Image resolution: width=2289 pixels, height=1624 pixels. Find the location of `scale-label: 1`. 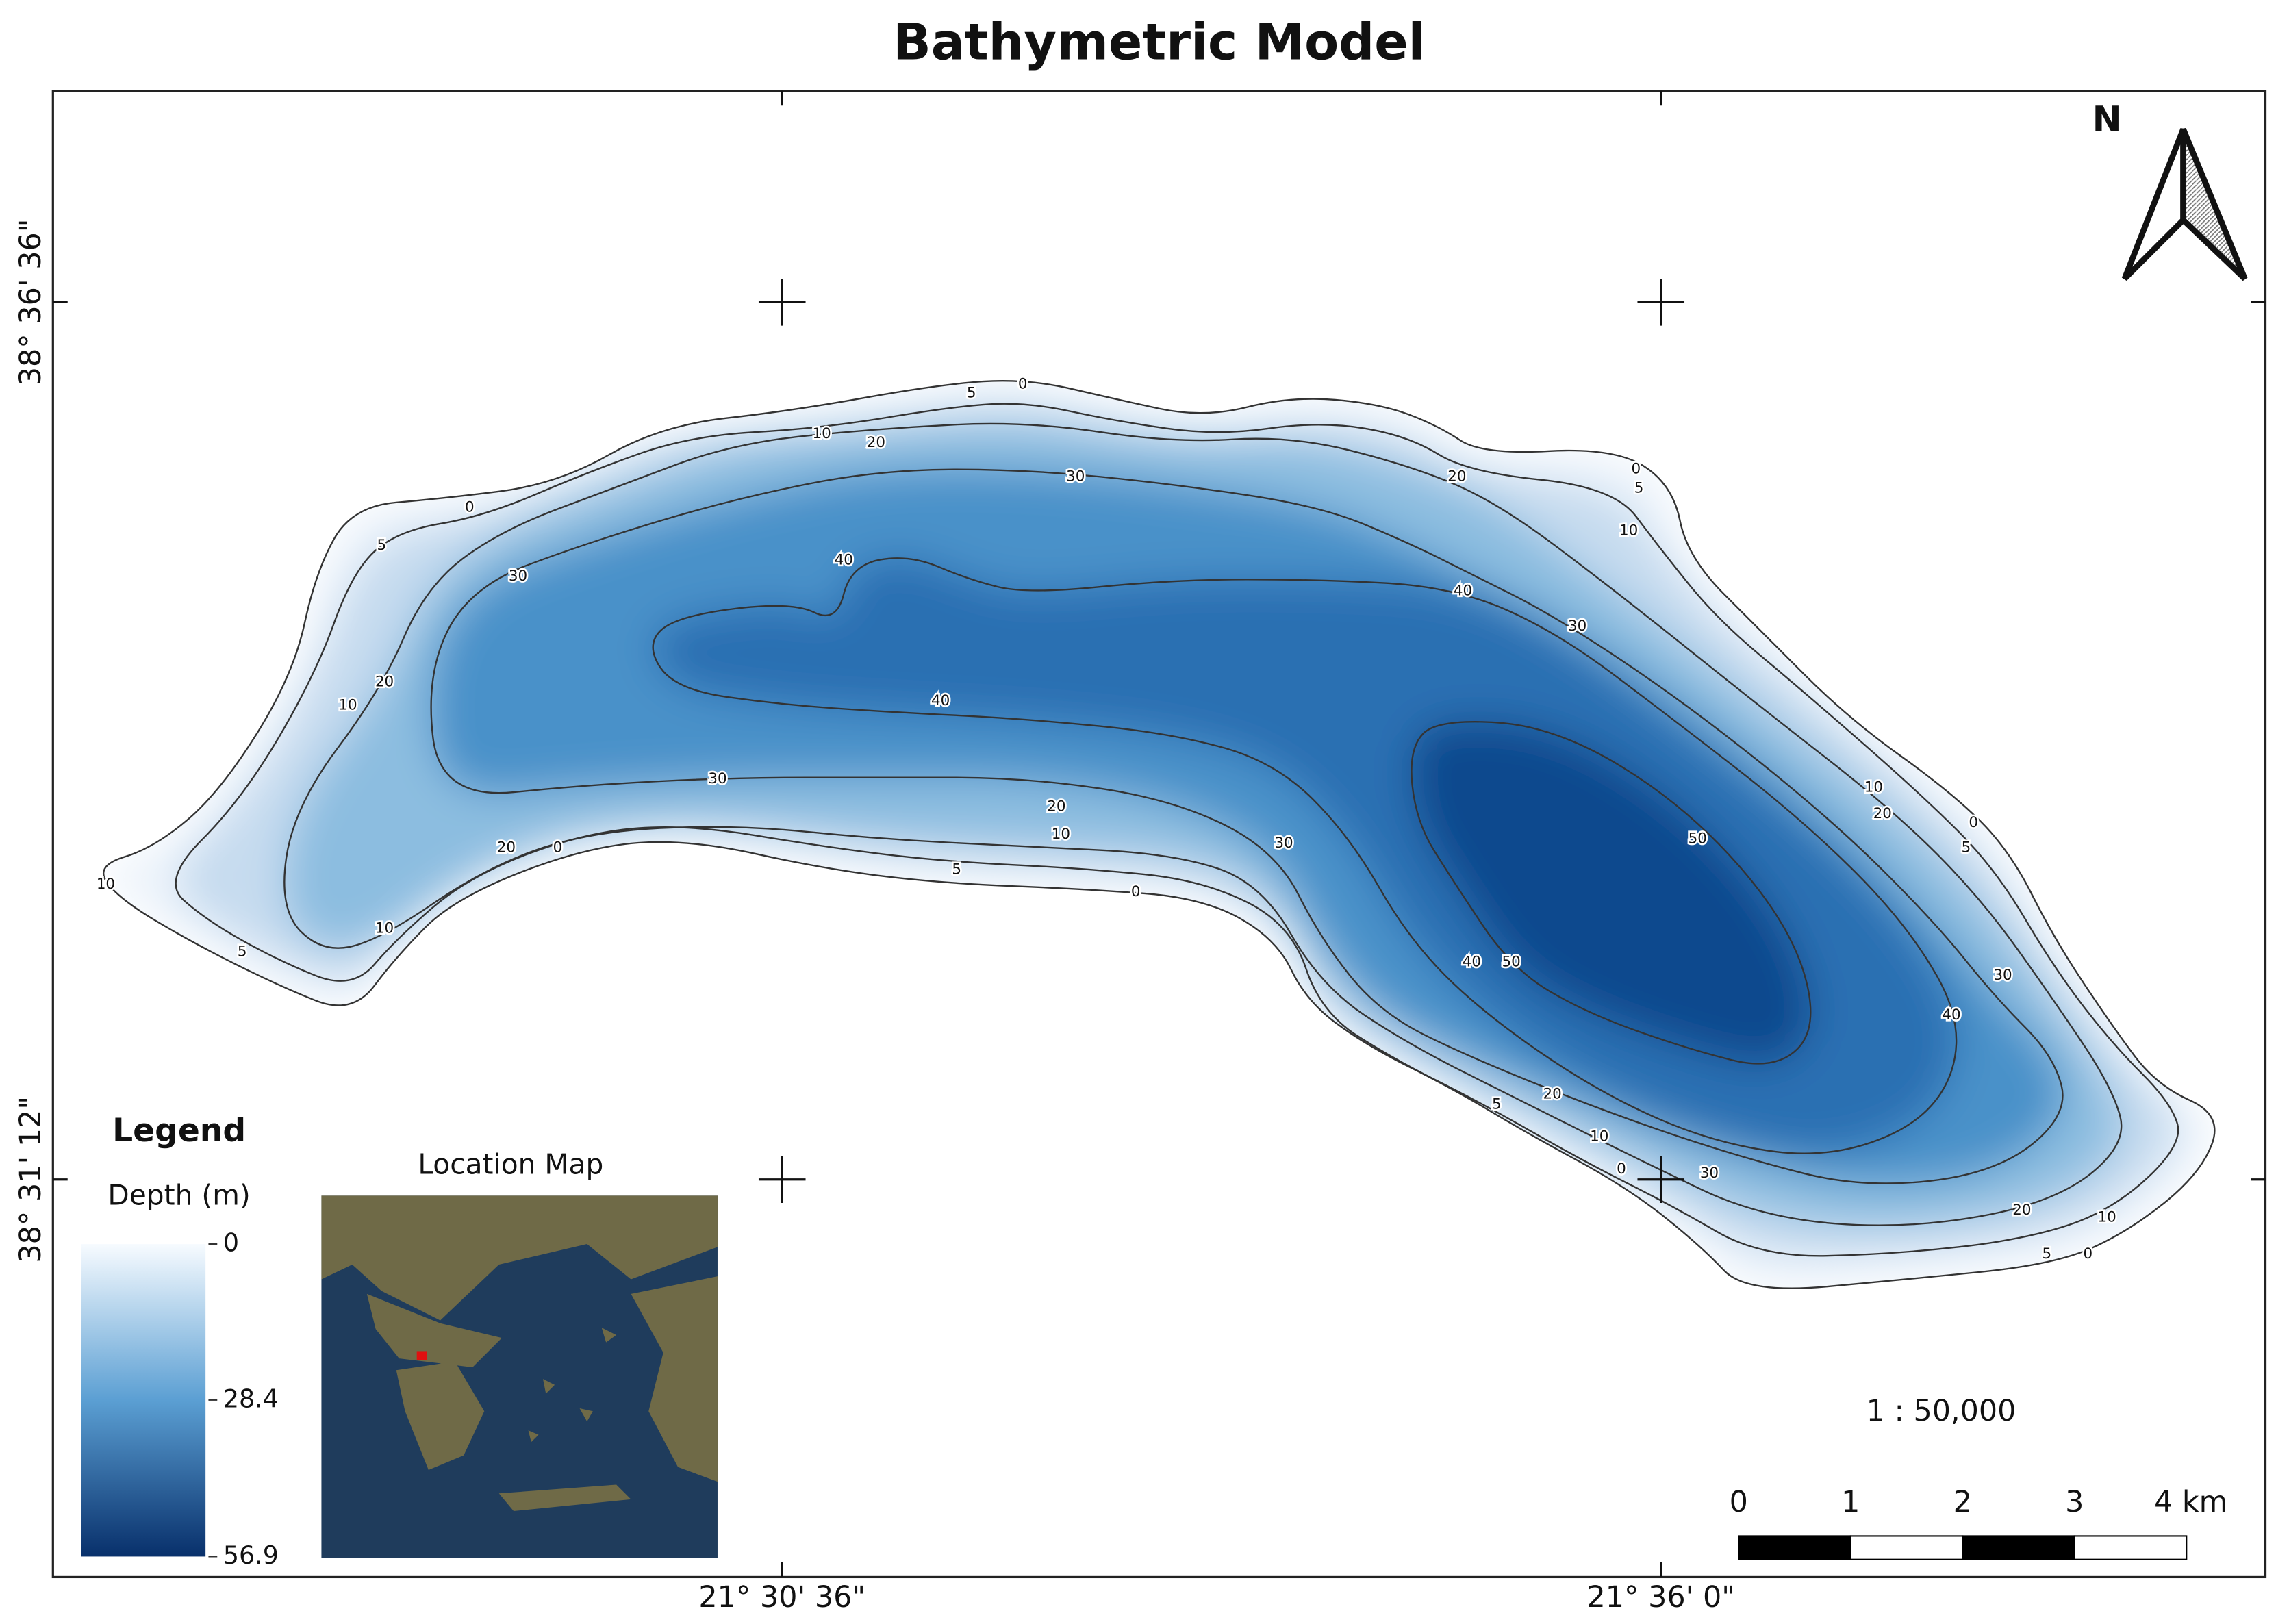

scale-label: 1 is located at coordinates (1850, 1502).